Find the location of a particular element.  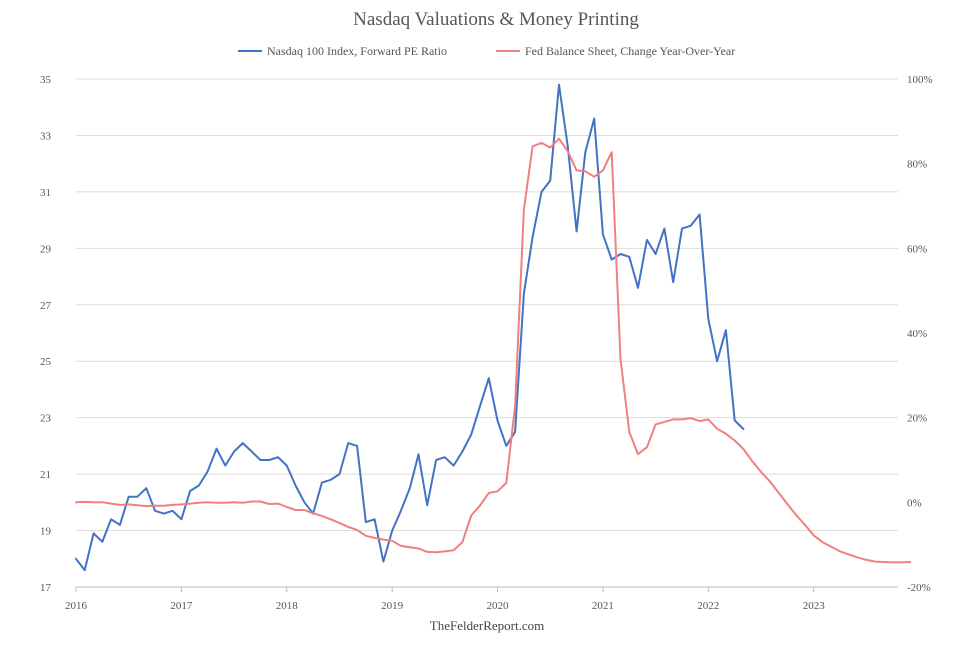

x-tick-label: 2019 is located at coordinates (392, 606).